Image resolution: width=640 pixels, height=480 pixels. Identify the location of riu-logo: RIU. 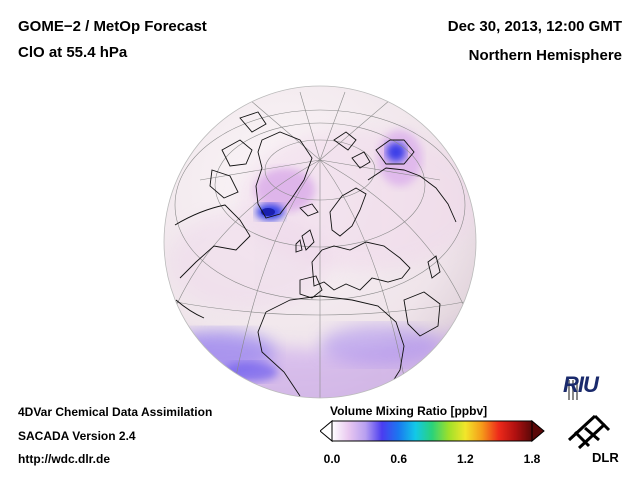
(581, 384).